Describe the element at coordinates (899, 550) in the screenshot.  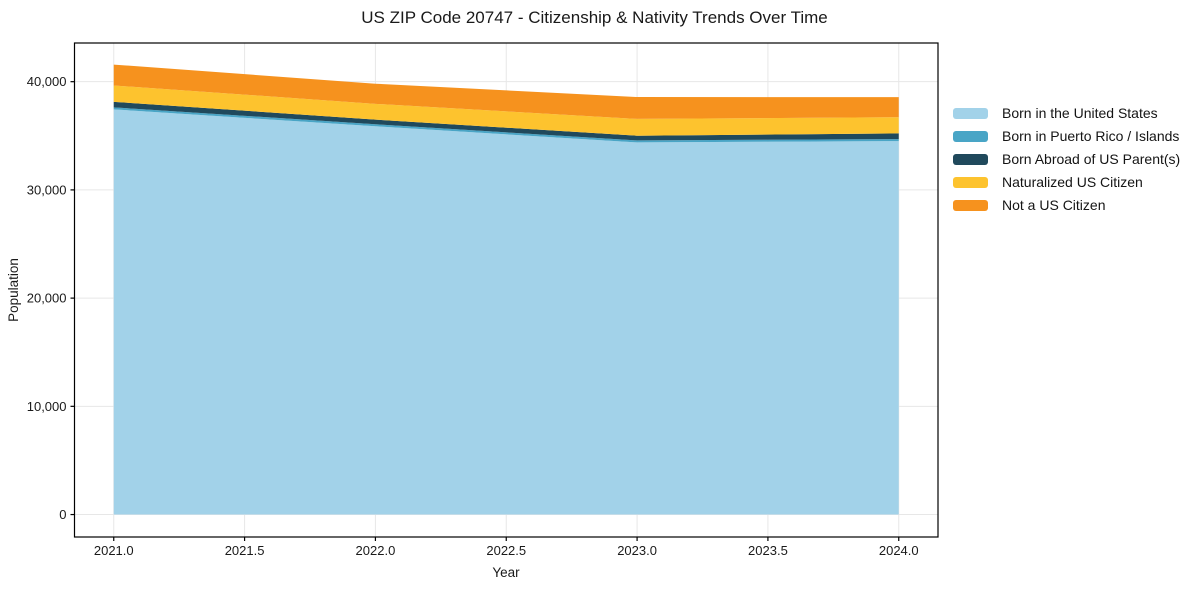
I see `x-tick-label: 2024.0` at that location.